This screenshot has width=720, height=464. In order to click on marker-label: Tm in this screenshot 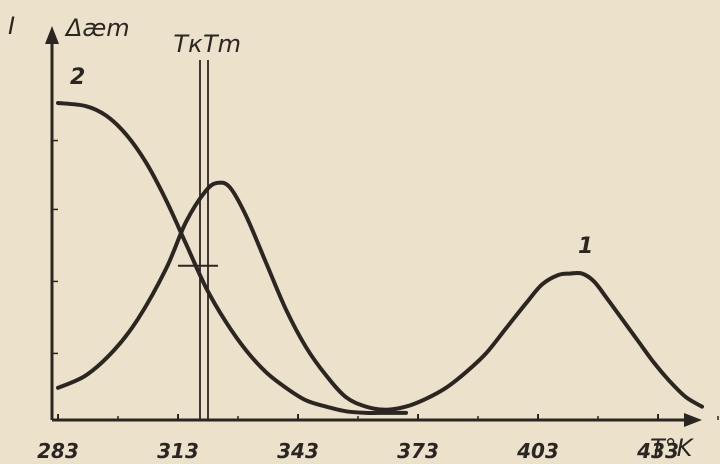, I will do `click(222, 44)`.